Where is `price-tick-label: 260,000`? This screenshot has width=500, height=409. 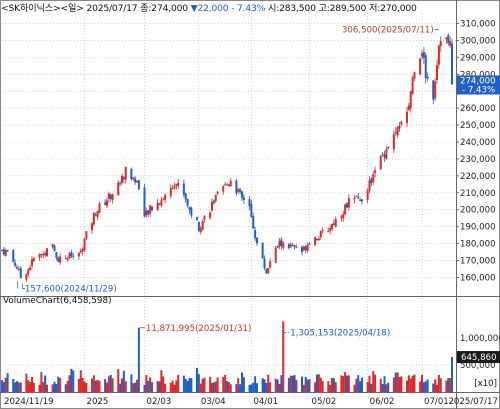 price-tick-label: 260,000 is located at coordinates (478, 109).